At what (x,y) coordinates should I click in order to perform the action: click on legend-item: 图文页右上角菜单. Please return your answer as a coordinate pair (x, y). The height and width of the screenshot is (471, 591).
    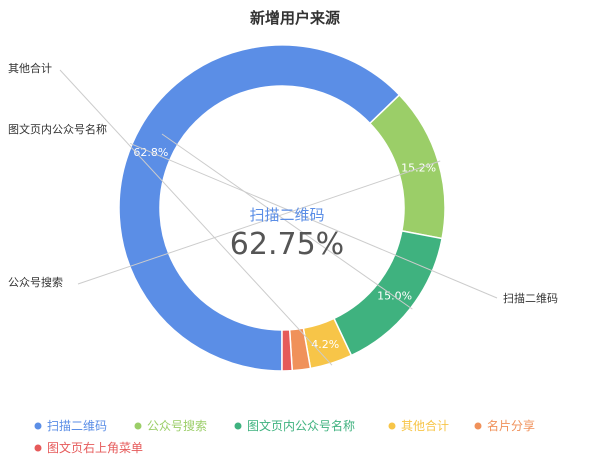
    Looking at the image, I should click on (89, 447).